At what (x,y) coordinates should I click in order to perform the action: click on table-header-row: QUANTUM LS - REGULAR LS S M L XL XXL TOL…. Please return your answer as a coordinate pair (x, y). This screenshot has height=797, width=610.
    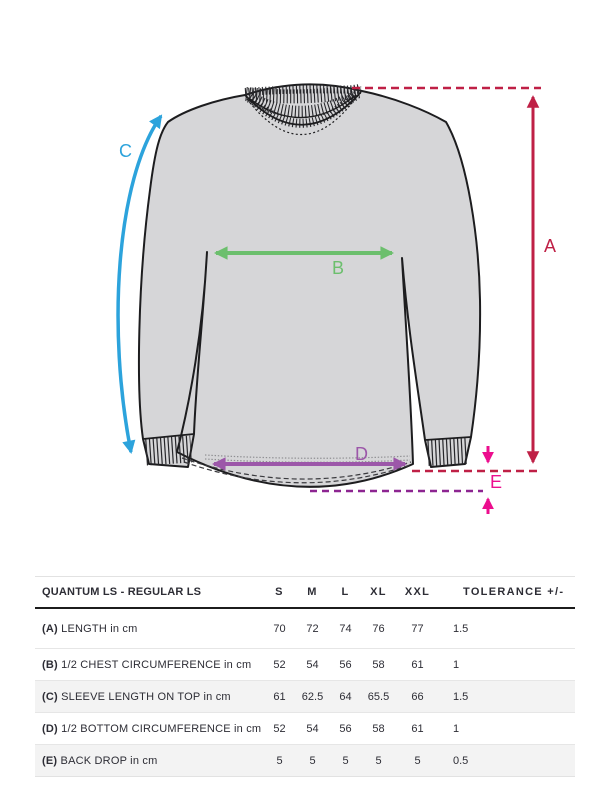
    Looking at the image, I should click on (305, 593).